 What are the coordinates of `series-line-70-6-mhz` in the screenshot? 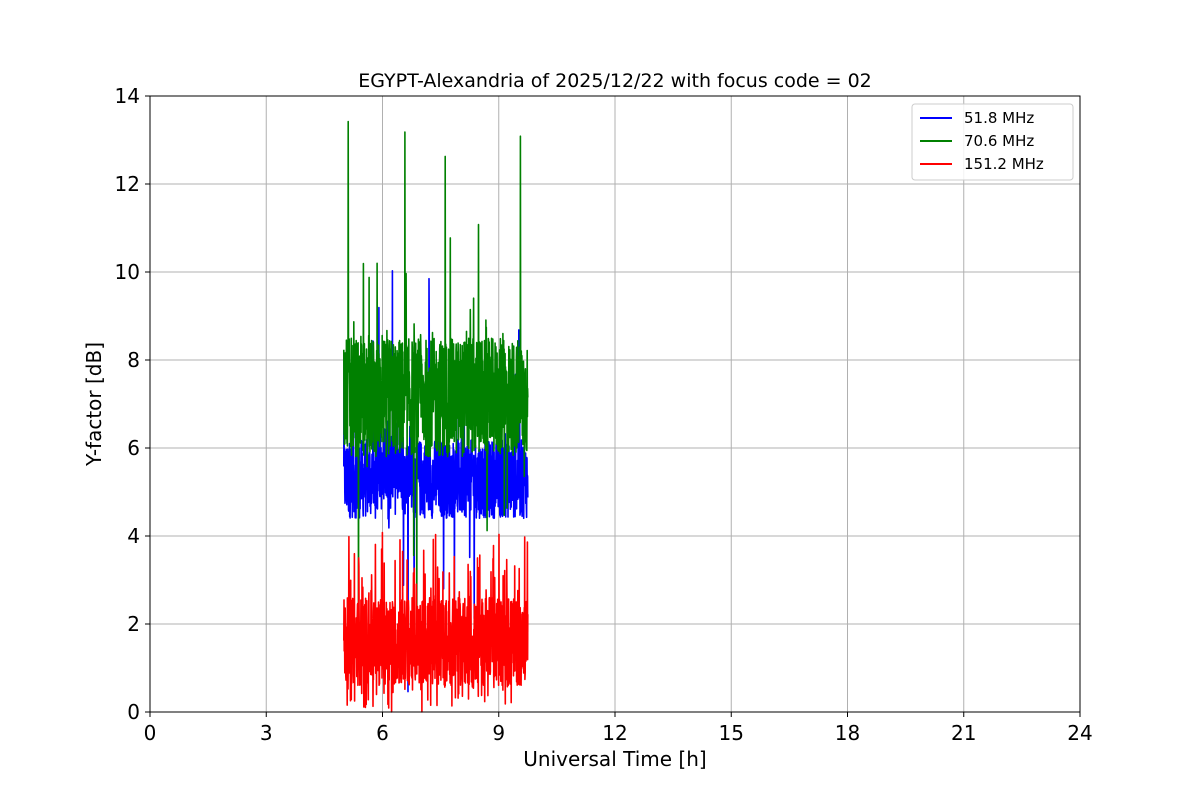 It's located at (436, 387).